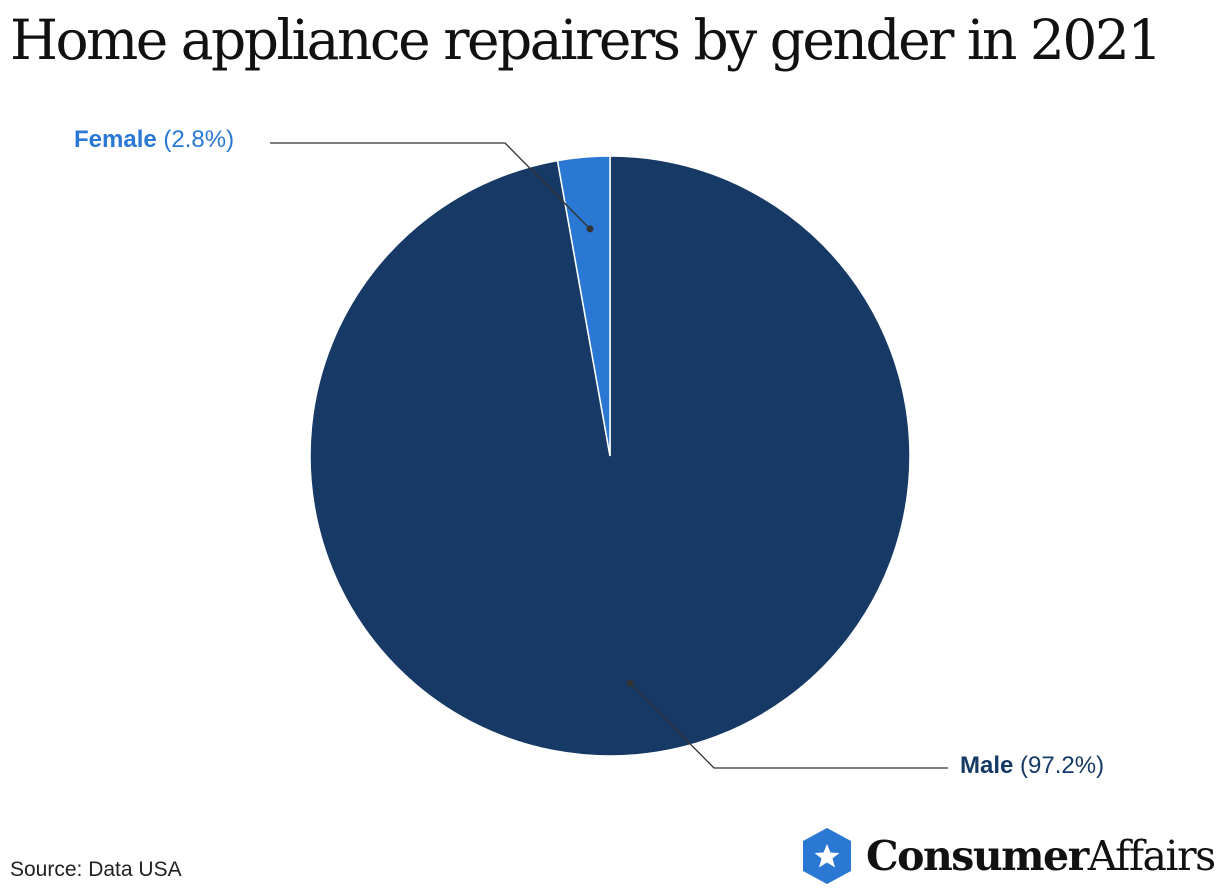 The height and width of the screenshot is (896, 1220). I want to click on star-shield-icon, so click(827, 856).